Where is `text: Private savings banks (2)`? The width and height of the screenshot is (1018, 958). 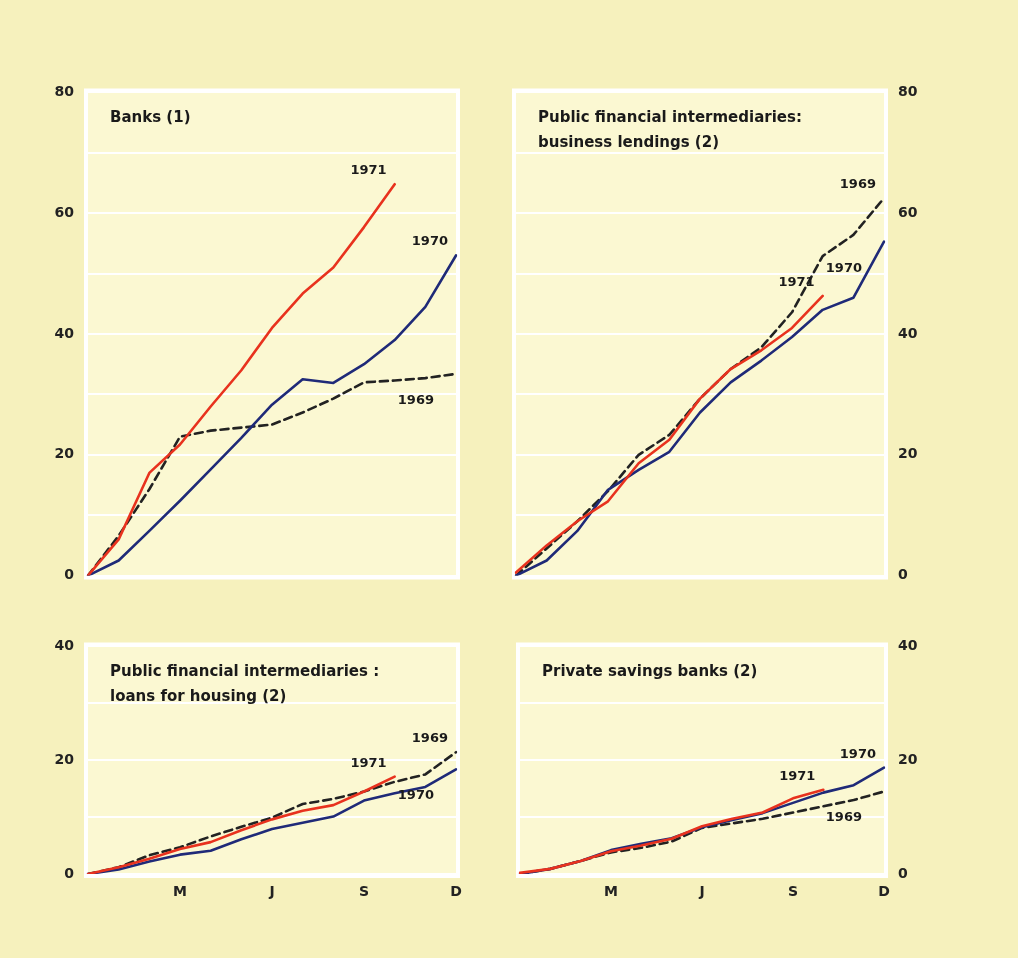
text: Private savings banks (2) is located at coordinates (650, 671).